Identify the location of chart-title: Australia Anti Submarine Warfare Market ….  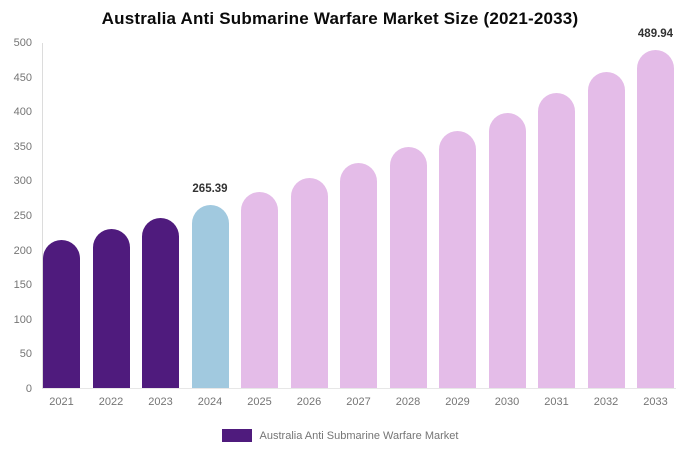
(340, 18).